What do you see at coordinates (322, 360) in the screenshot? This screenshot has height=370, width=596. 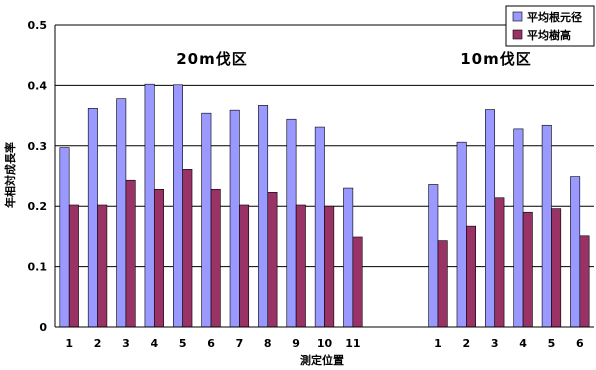 I see `x-axis-title: 測定位置` at bounding box center [322, 360].